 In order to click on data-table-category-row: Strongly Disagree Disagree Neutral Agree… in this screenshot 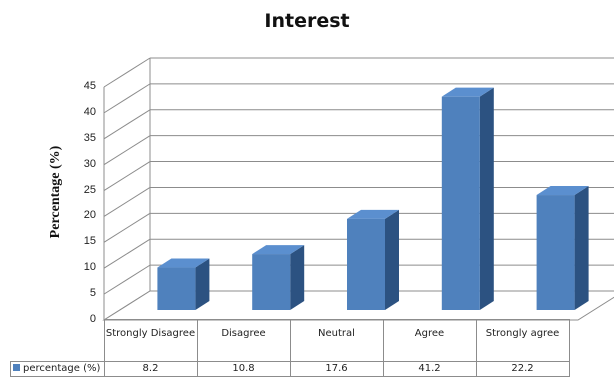, I will do `click(290, 340)`.